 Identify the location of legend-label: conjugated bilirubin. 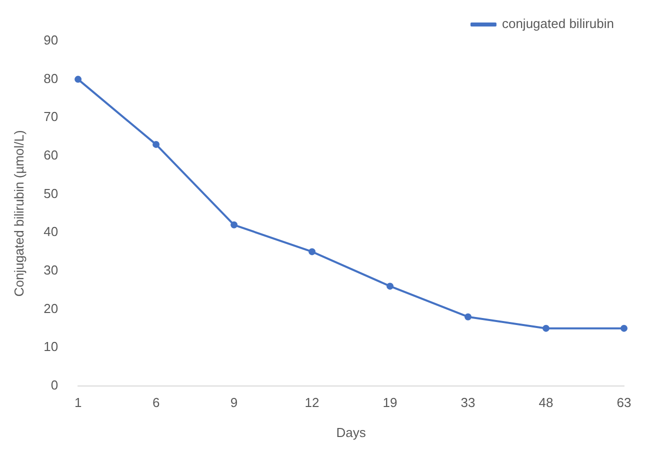
(558, 24).